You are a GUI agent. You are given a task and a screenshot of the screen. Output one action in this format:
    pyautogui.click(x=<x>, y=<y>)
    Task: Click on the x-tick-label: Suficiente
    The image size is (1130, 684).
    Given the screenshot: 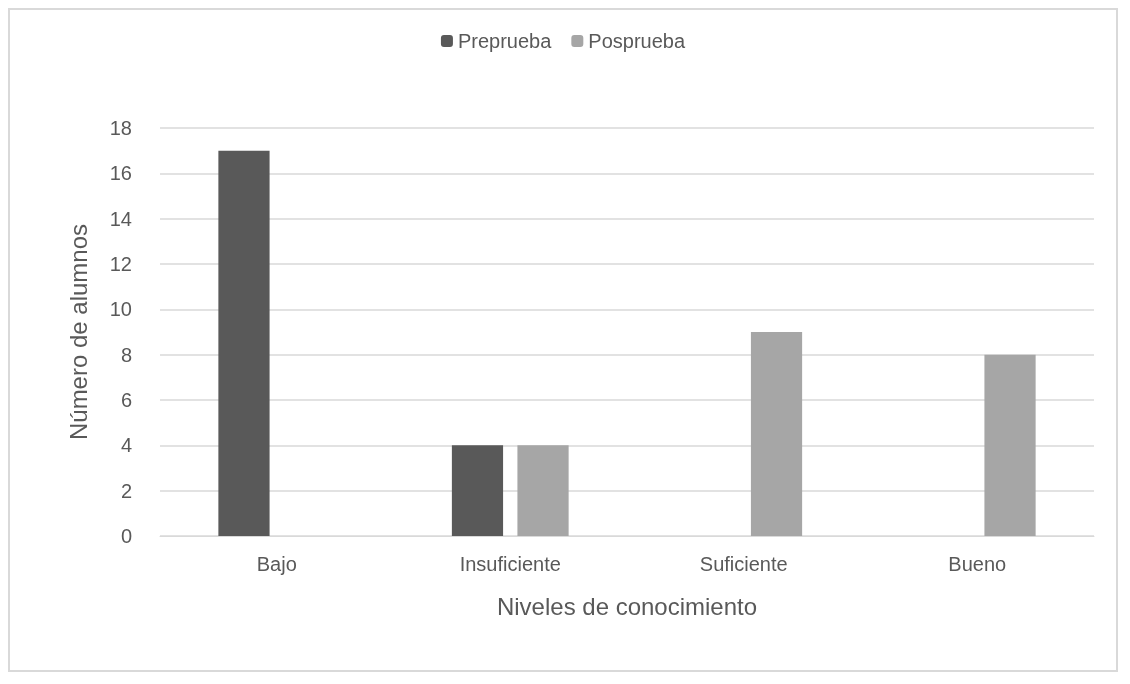 What is the action you would take?
    pyautogui.click(x=743, y=564)
    